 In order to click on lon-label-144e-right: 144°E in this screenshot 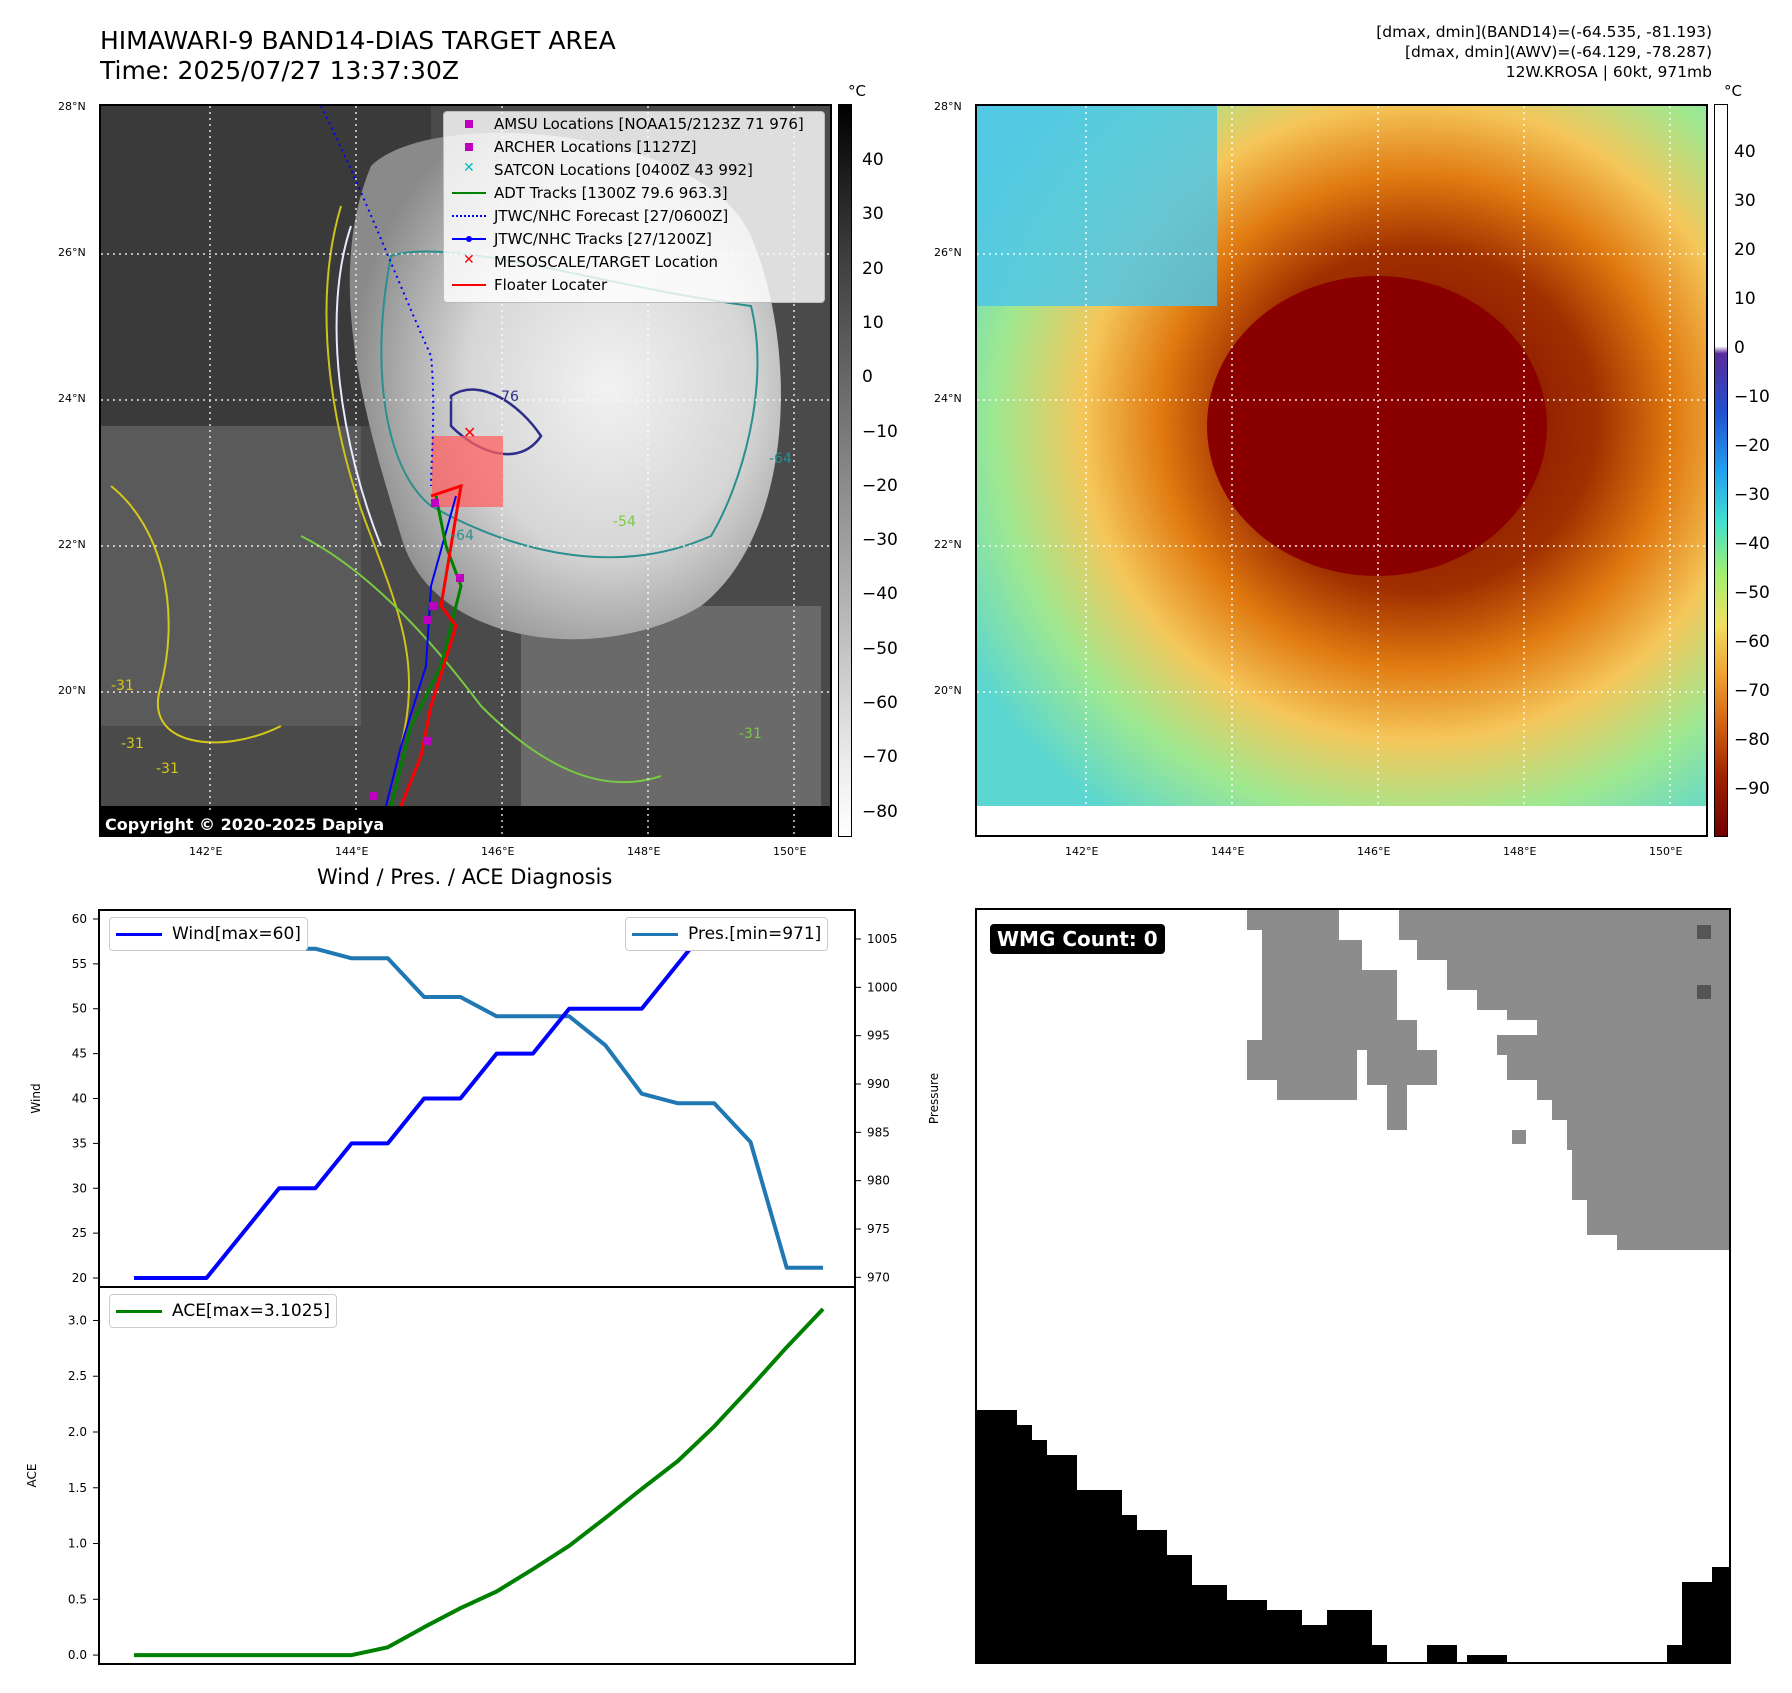, I will do `click(1228, 851)`.